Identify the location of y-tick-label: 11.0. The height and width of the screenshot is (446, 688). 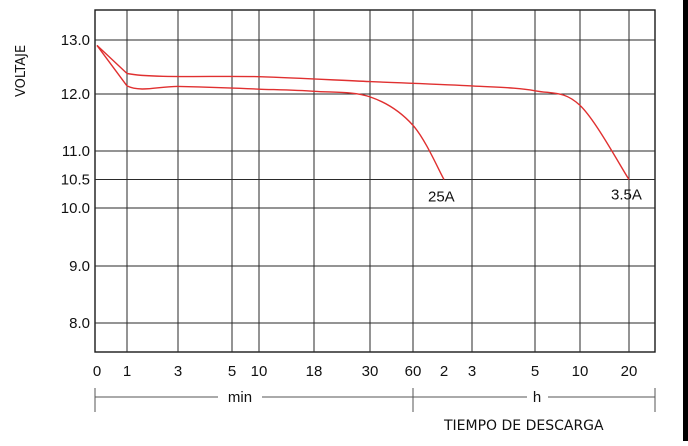
(76, 151).